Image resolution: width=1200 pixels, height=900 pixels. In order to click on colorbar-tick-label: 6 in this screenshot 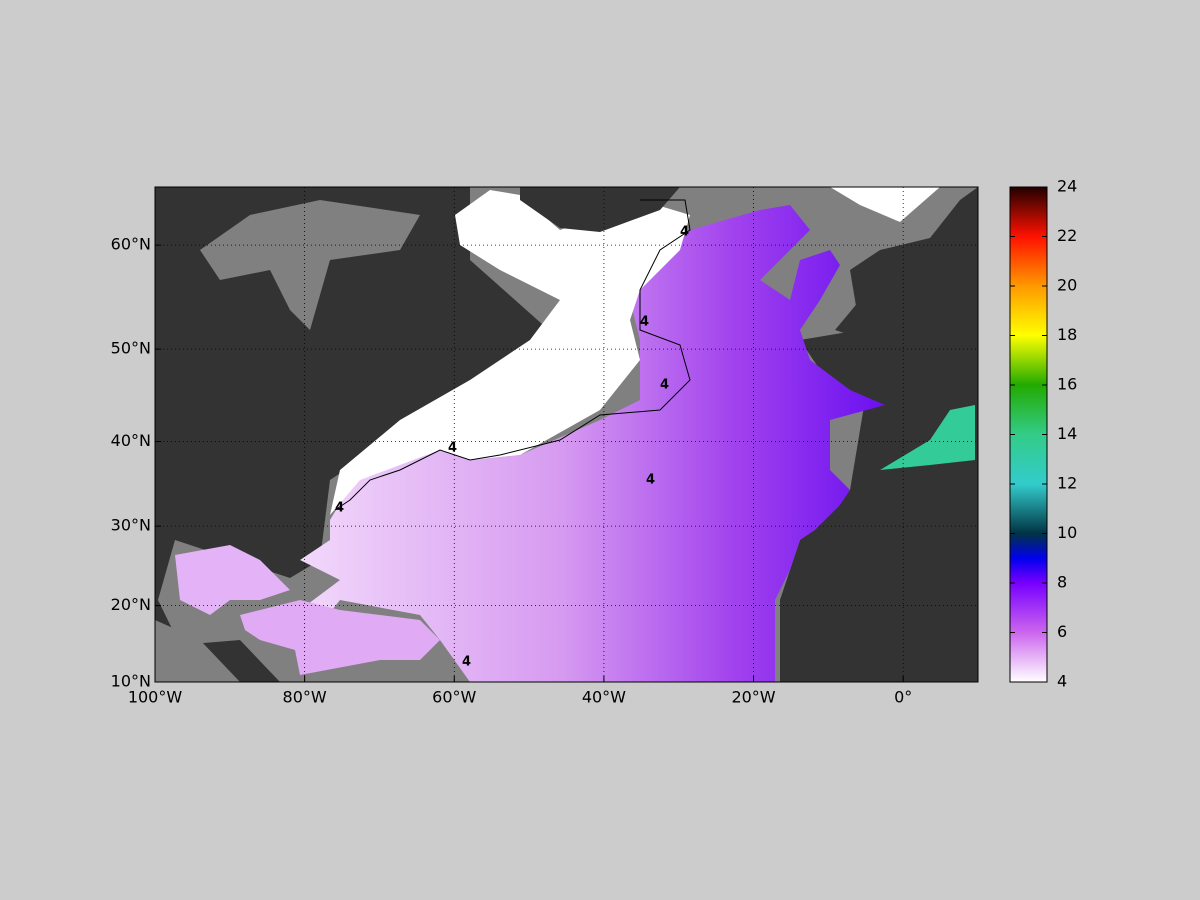, I will do `click(1062, 631)`.